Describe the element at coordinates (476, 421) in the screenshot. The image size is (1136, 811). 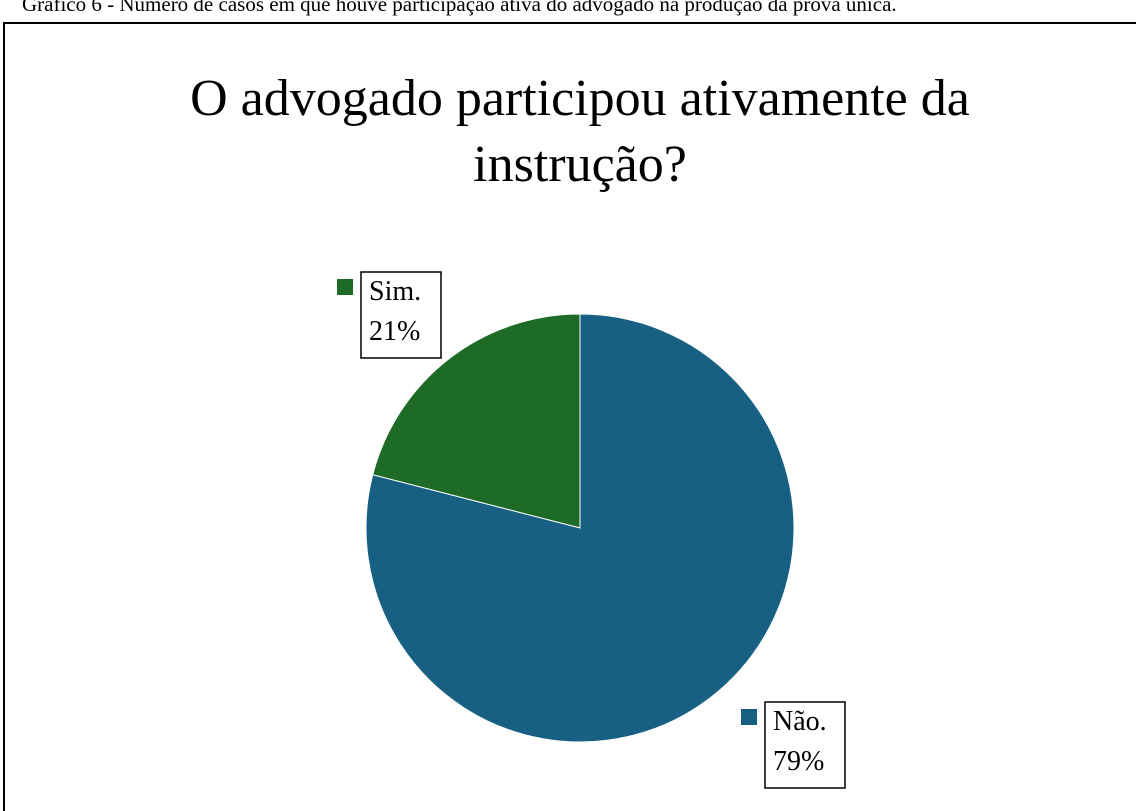
I see `pie-slice` at that location.